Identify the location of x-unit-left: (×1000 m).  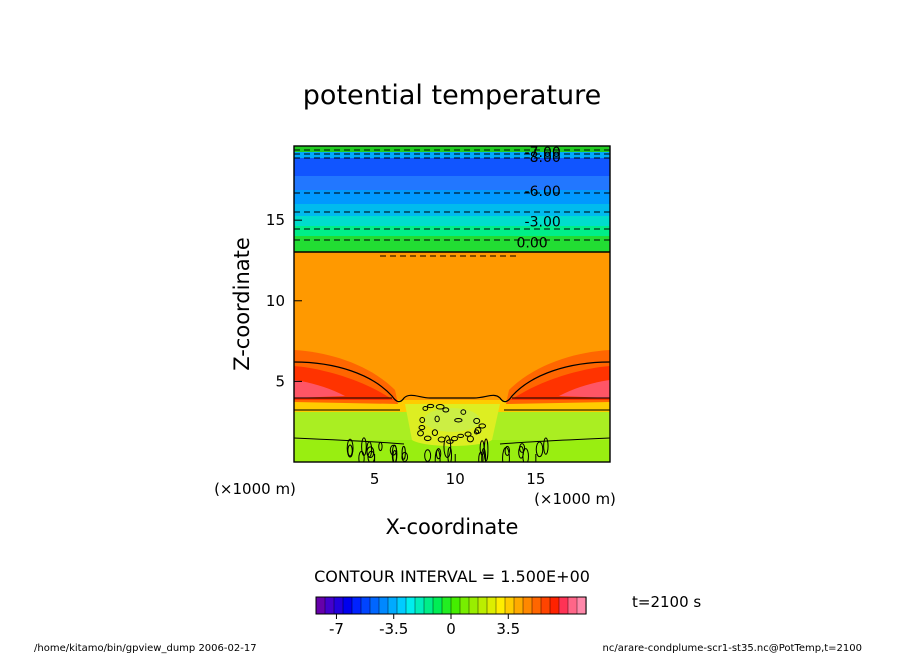
(255, 489).